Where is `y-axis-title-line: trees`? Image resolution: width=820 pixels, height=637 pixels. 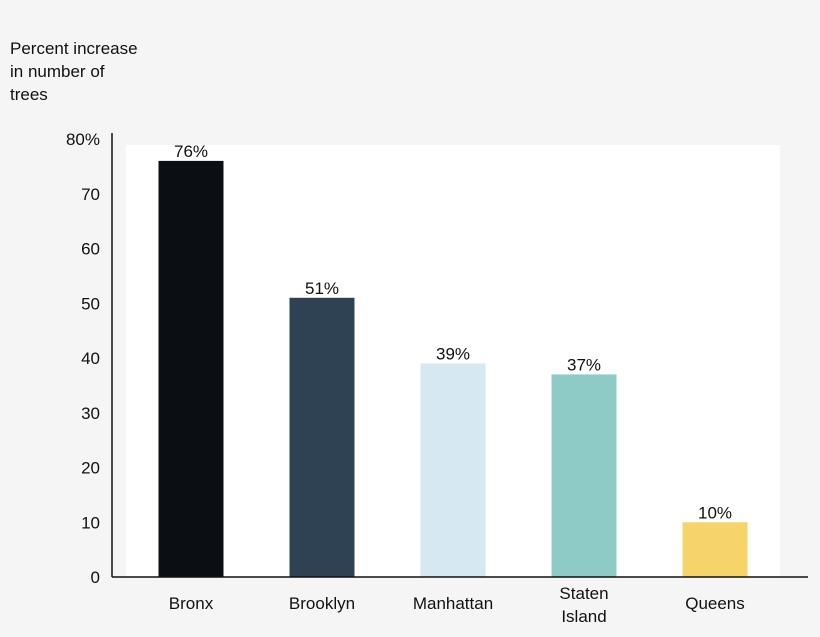 y-axis-title-line: trees is located at coordinates (29, 94).